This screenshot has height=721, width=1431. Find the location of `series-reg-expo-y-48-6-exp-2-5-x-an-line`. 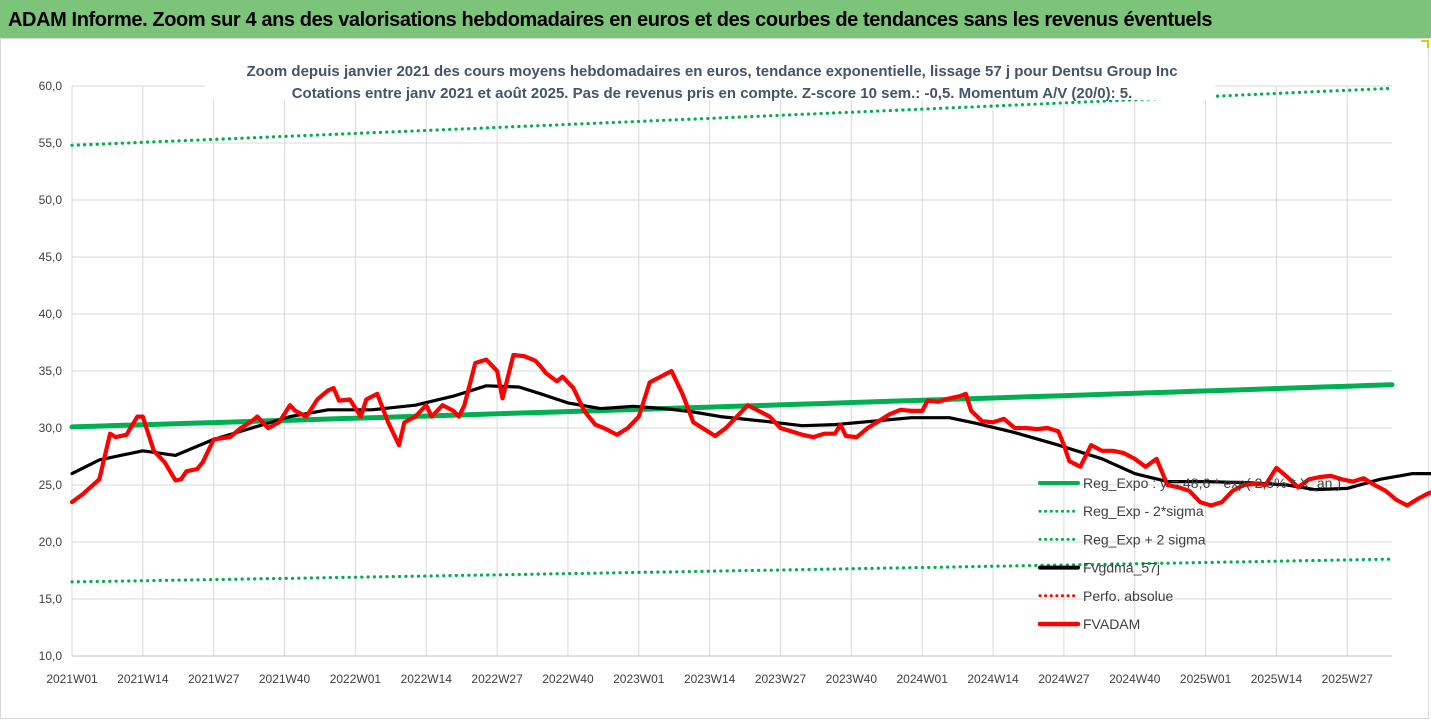

series-reg-expo-y-48-6-exp-2-5-x-an-line is located at coordinates (732, 406).